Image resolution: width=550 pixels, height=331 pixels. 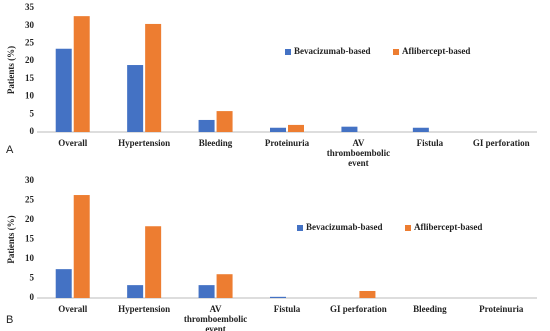 What do you see at coordinates (9, 320) in the screenshot?
I see `panel-label: B` at bounding box center [9, 320].